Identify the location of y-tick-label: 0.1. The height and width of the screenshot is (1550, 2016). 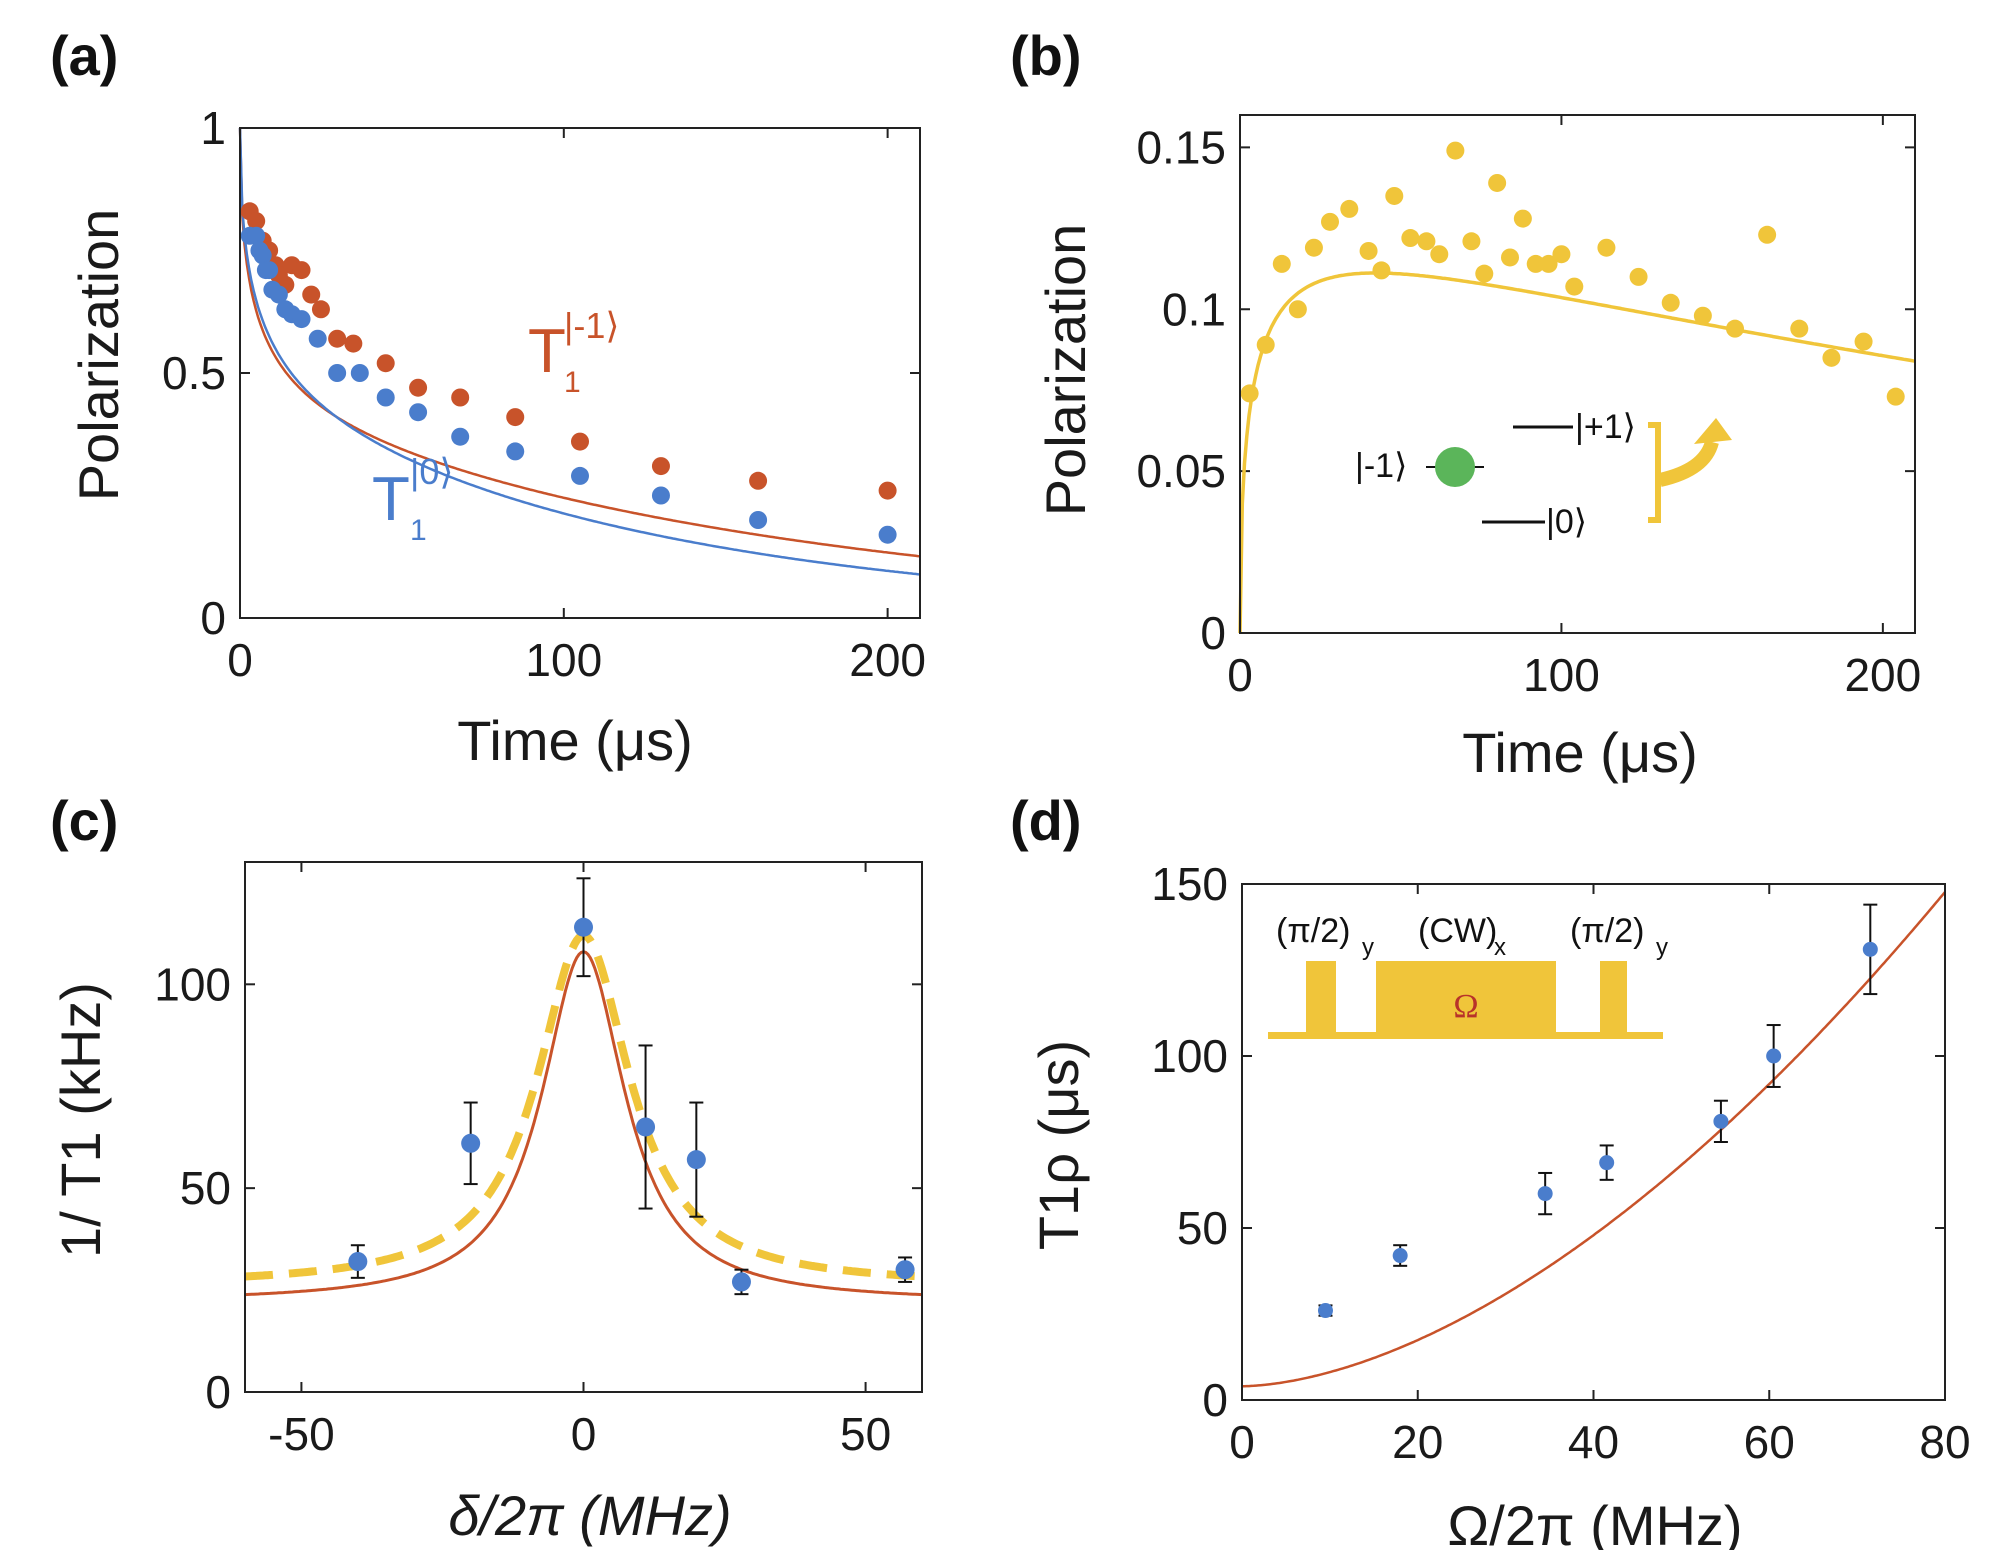
(1194, 309).